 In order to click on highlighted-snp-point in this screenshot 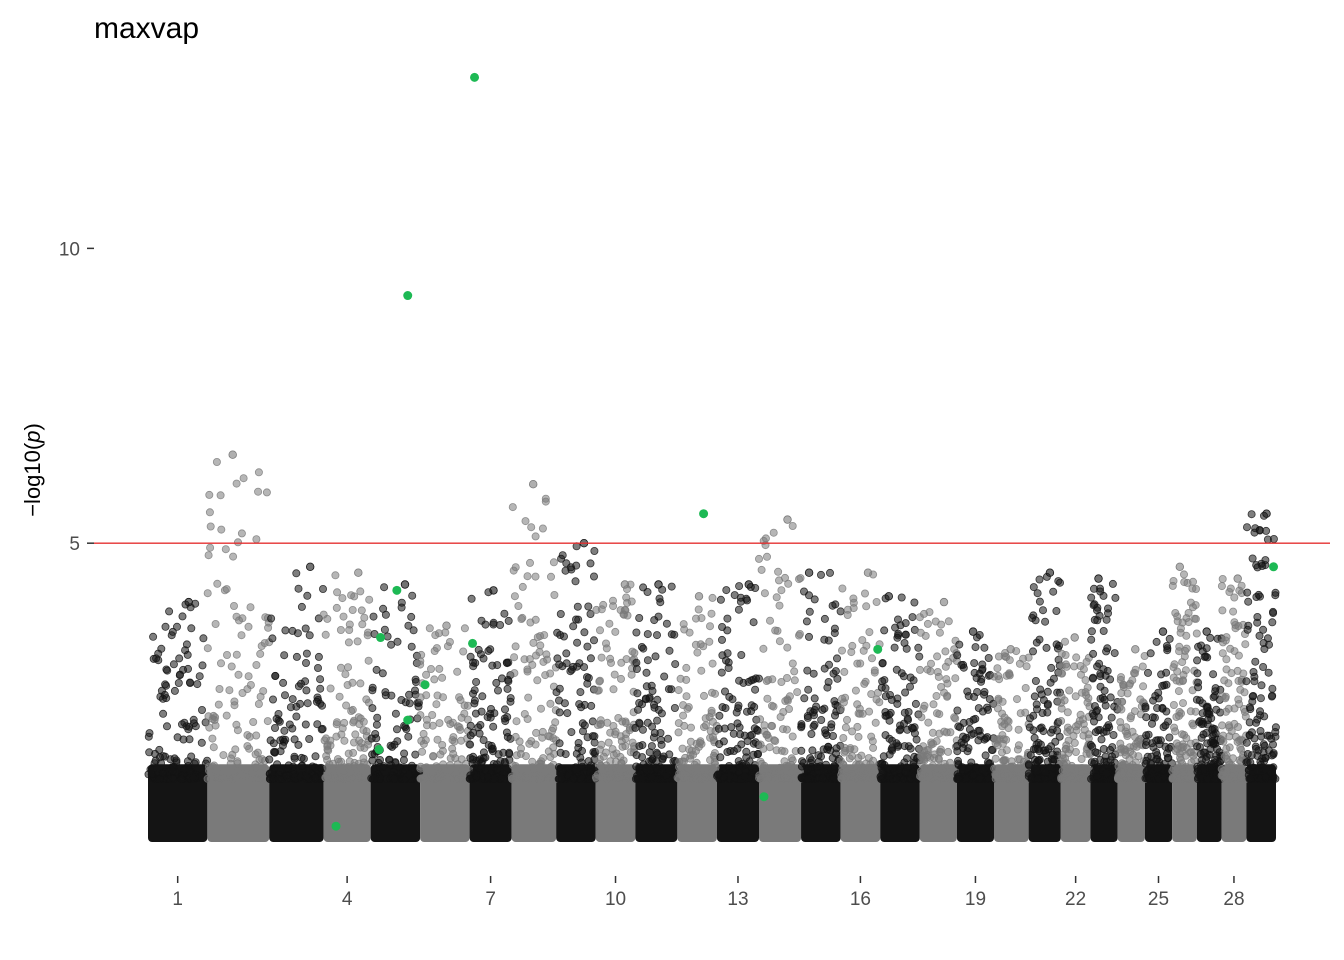, I will do `click(704, 514)`.